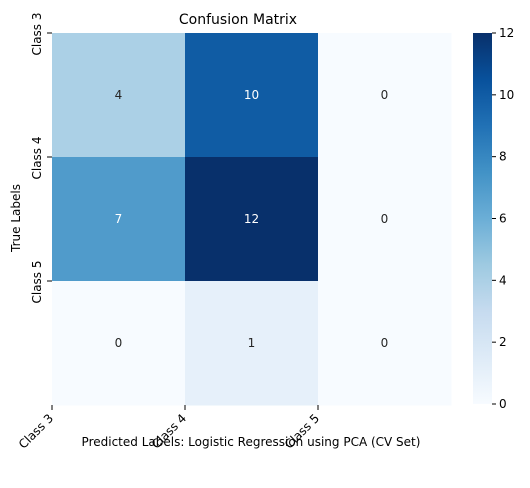 This screenshot has width=530, height=488. Describe the element at coordinates (506, 95) in the screenshot. I see `colorbar-tick-label: 10` at that location.